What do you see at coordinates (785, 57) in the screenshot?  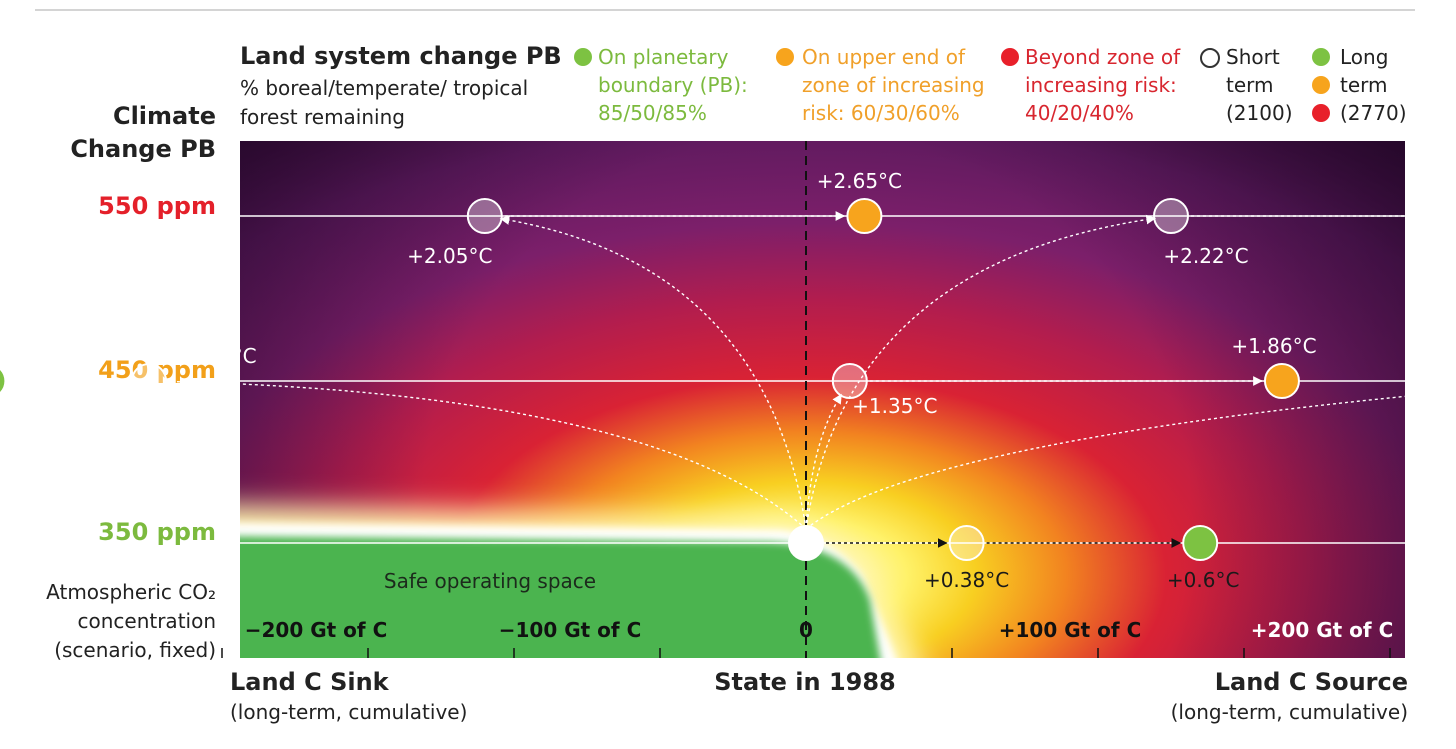 I see `legend-orange-dot-icon` at bounding box center [785, 57].